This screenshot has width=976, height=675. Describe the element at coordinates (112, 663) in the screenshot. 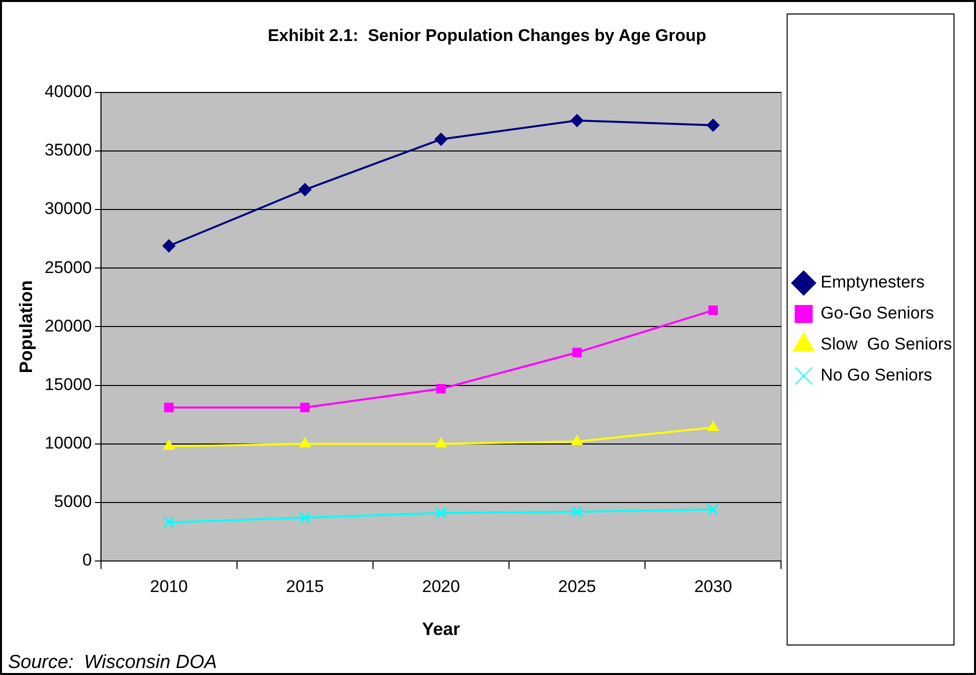

I see `source-note: Source: Wisconsin DOA` at that location.